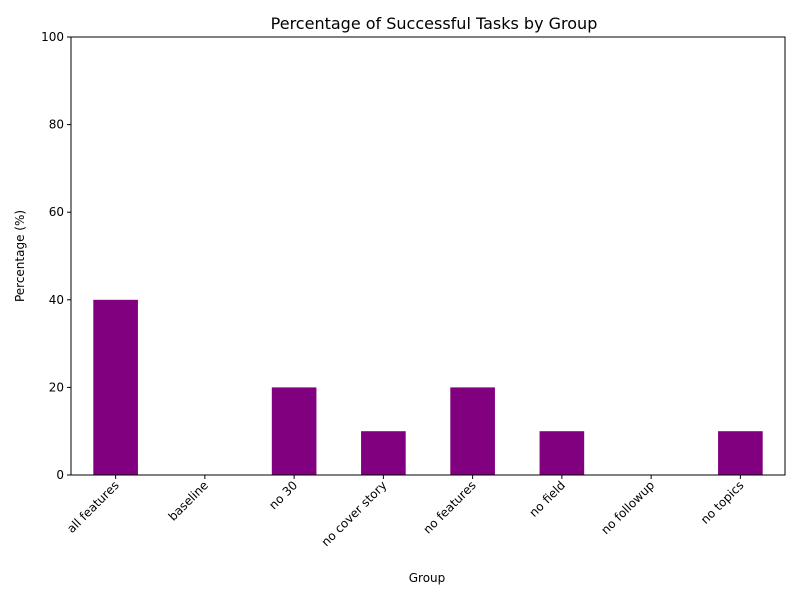 This screenshot has width=800, height=604. I want to click on y-axis-label: Percentage (%), so click(20, 256).